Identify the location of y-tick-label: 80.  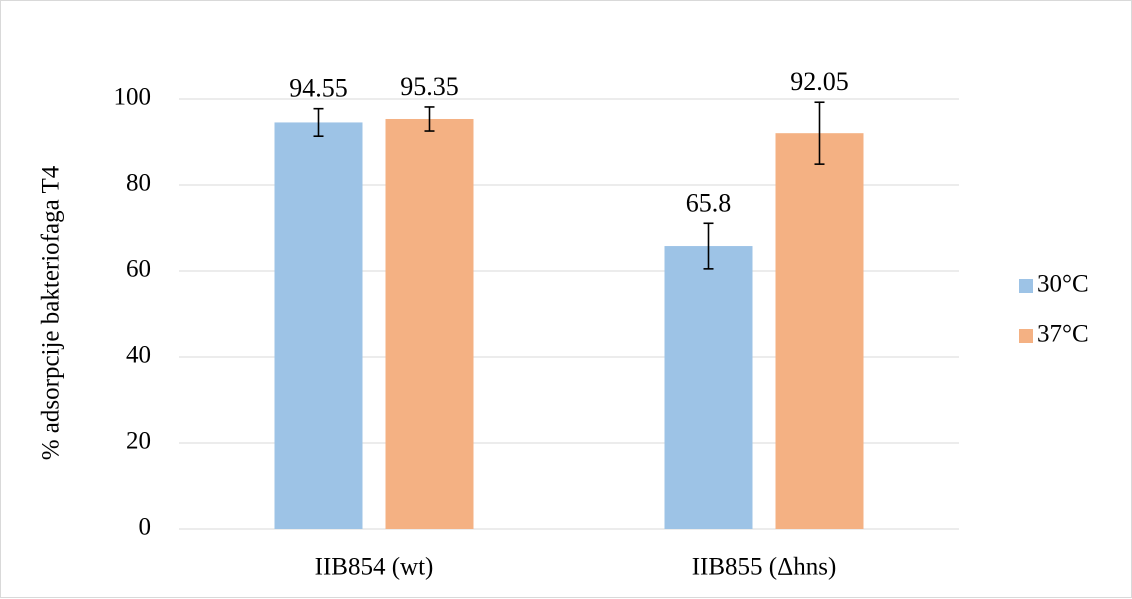
(138, 183).